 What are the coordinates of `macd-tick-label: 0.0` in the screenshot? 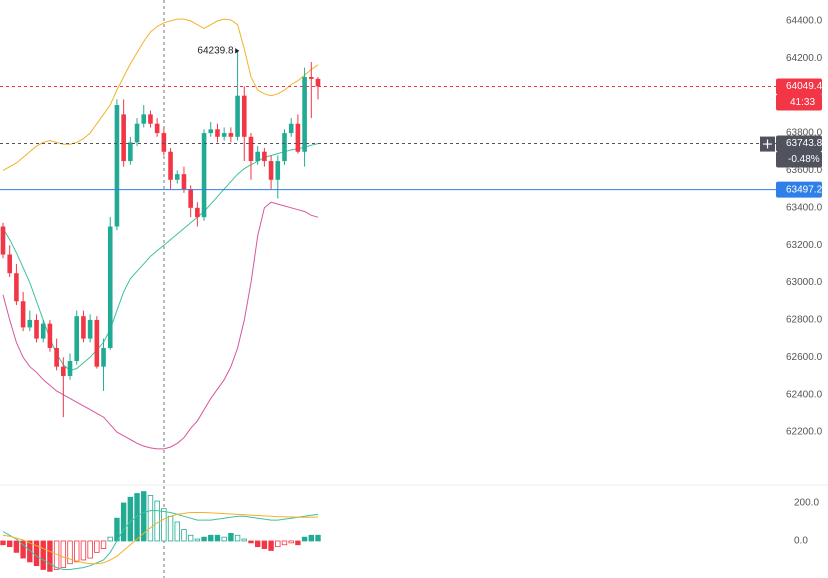 It's located at (801, 541).